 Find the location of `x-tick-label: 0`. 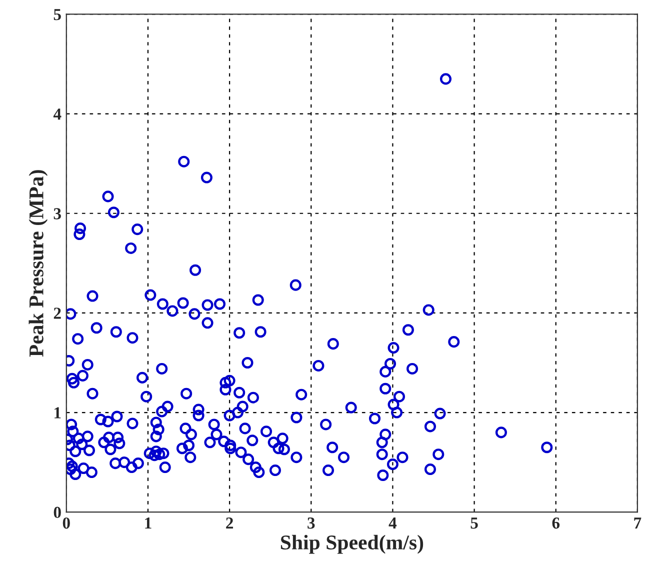

x-tick-label: 0 is located at coordinates (66, 523).